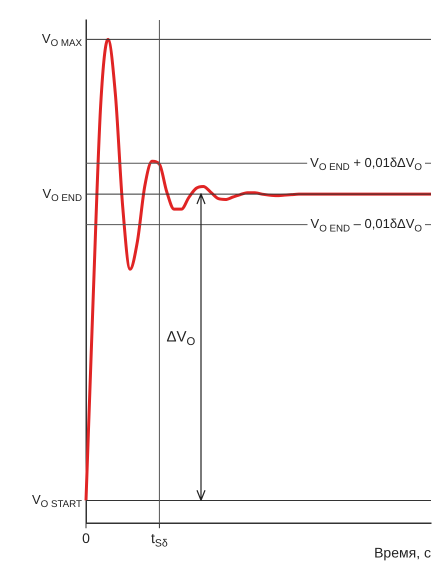 This screenshot has height=570, width=443. Describe the element at coordinates (402, 552) in the screenshot. I see `x-axis-title: Время, с` at that location.